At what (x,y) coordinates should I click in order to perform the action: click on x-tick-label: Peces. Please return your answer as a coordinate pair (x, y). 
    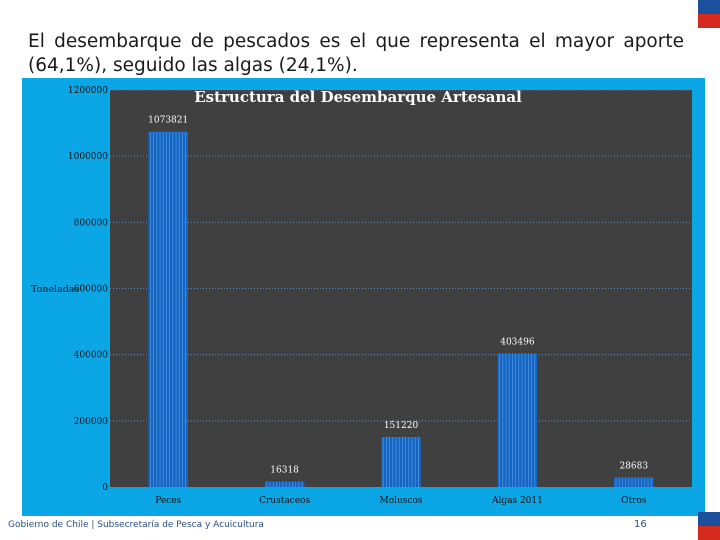
    Looking at the image, I should click on (168, 501).